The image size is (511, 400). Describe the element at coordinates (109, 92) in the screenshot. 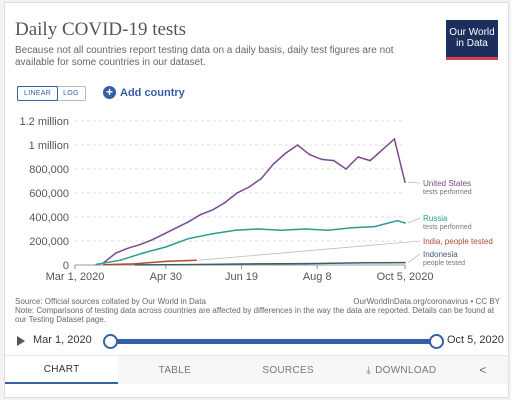

I see `plus-circle-icon: +` at that location.